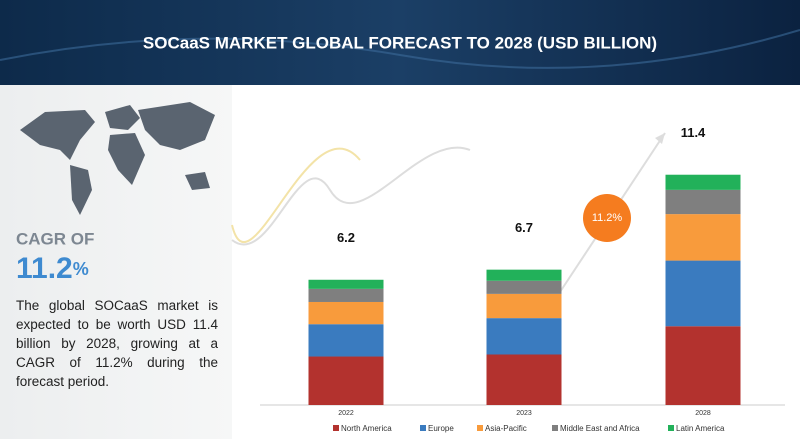 The image size is (800, 444). I want to click on header-decor, so click(400, 49).